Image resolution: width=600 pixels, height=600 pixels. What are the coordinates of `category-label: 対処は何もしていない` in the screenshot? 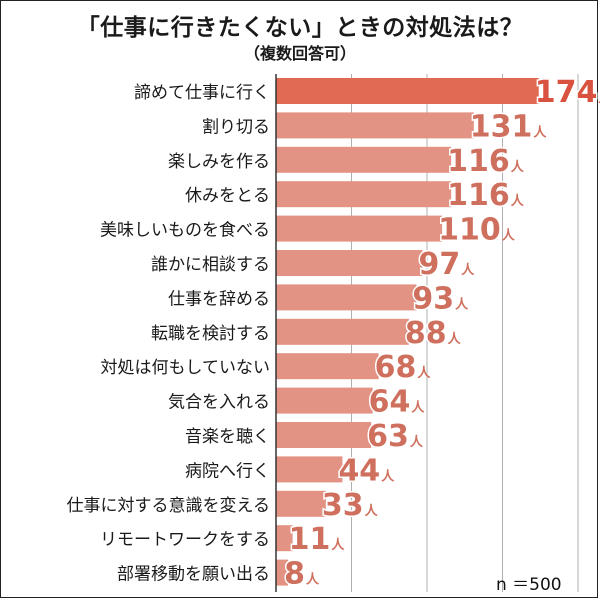 It's located at (186, 368).